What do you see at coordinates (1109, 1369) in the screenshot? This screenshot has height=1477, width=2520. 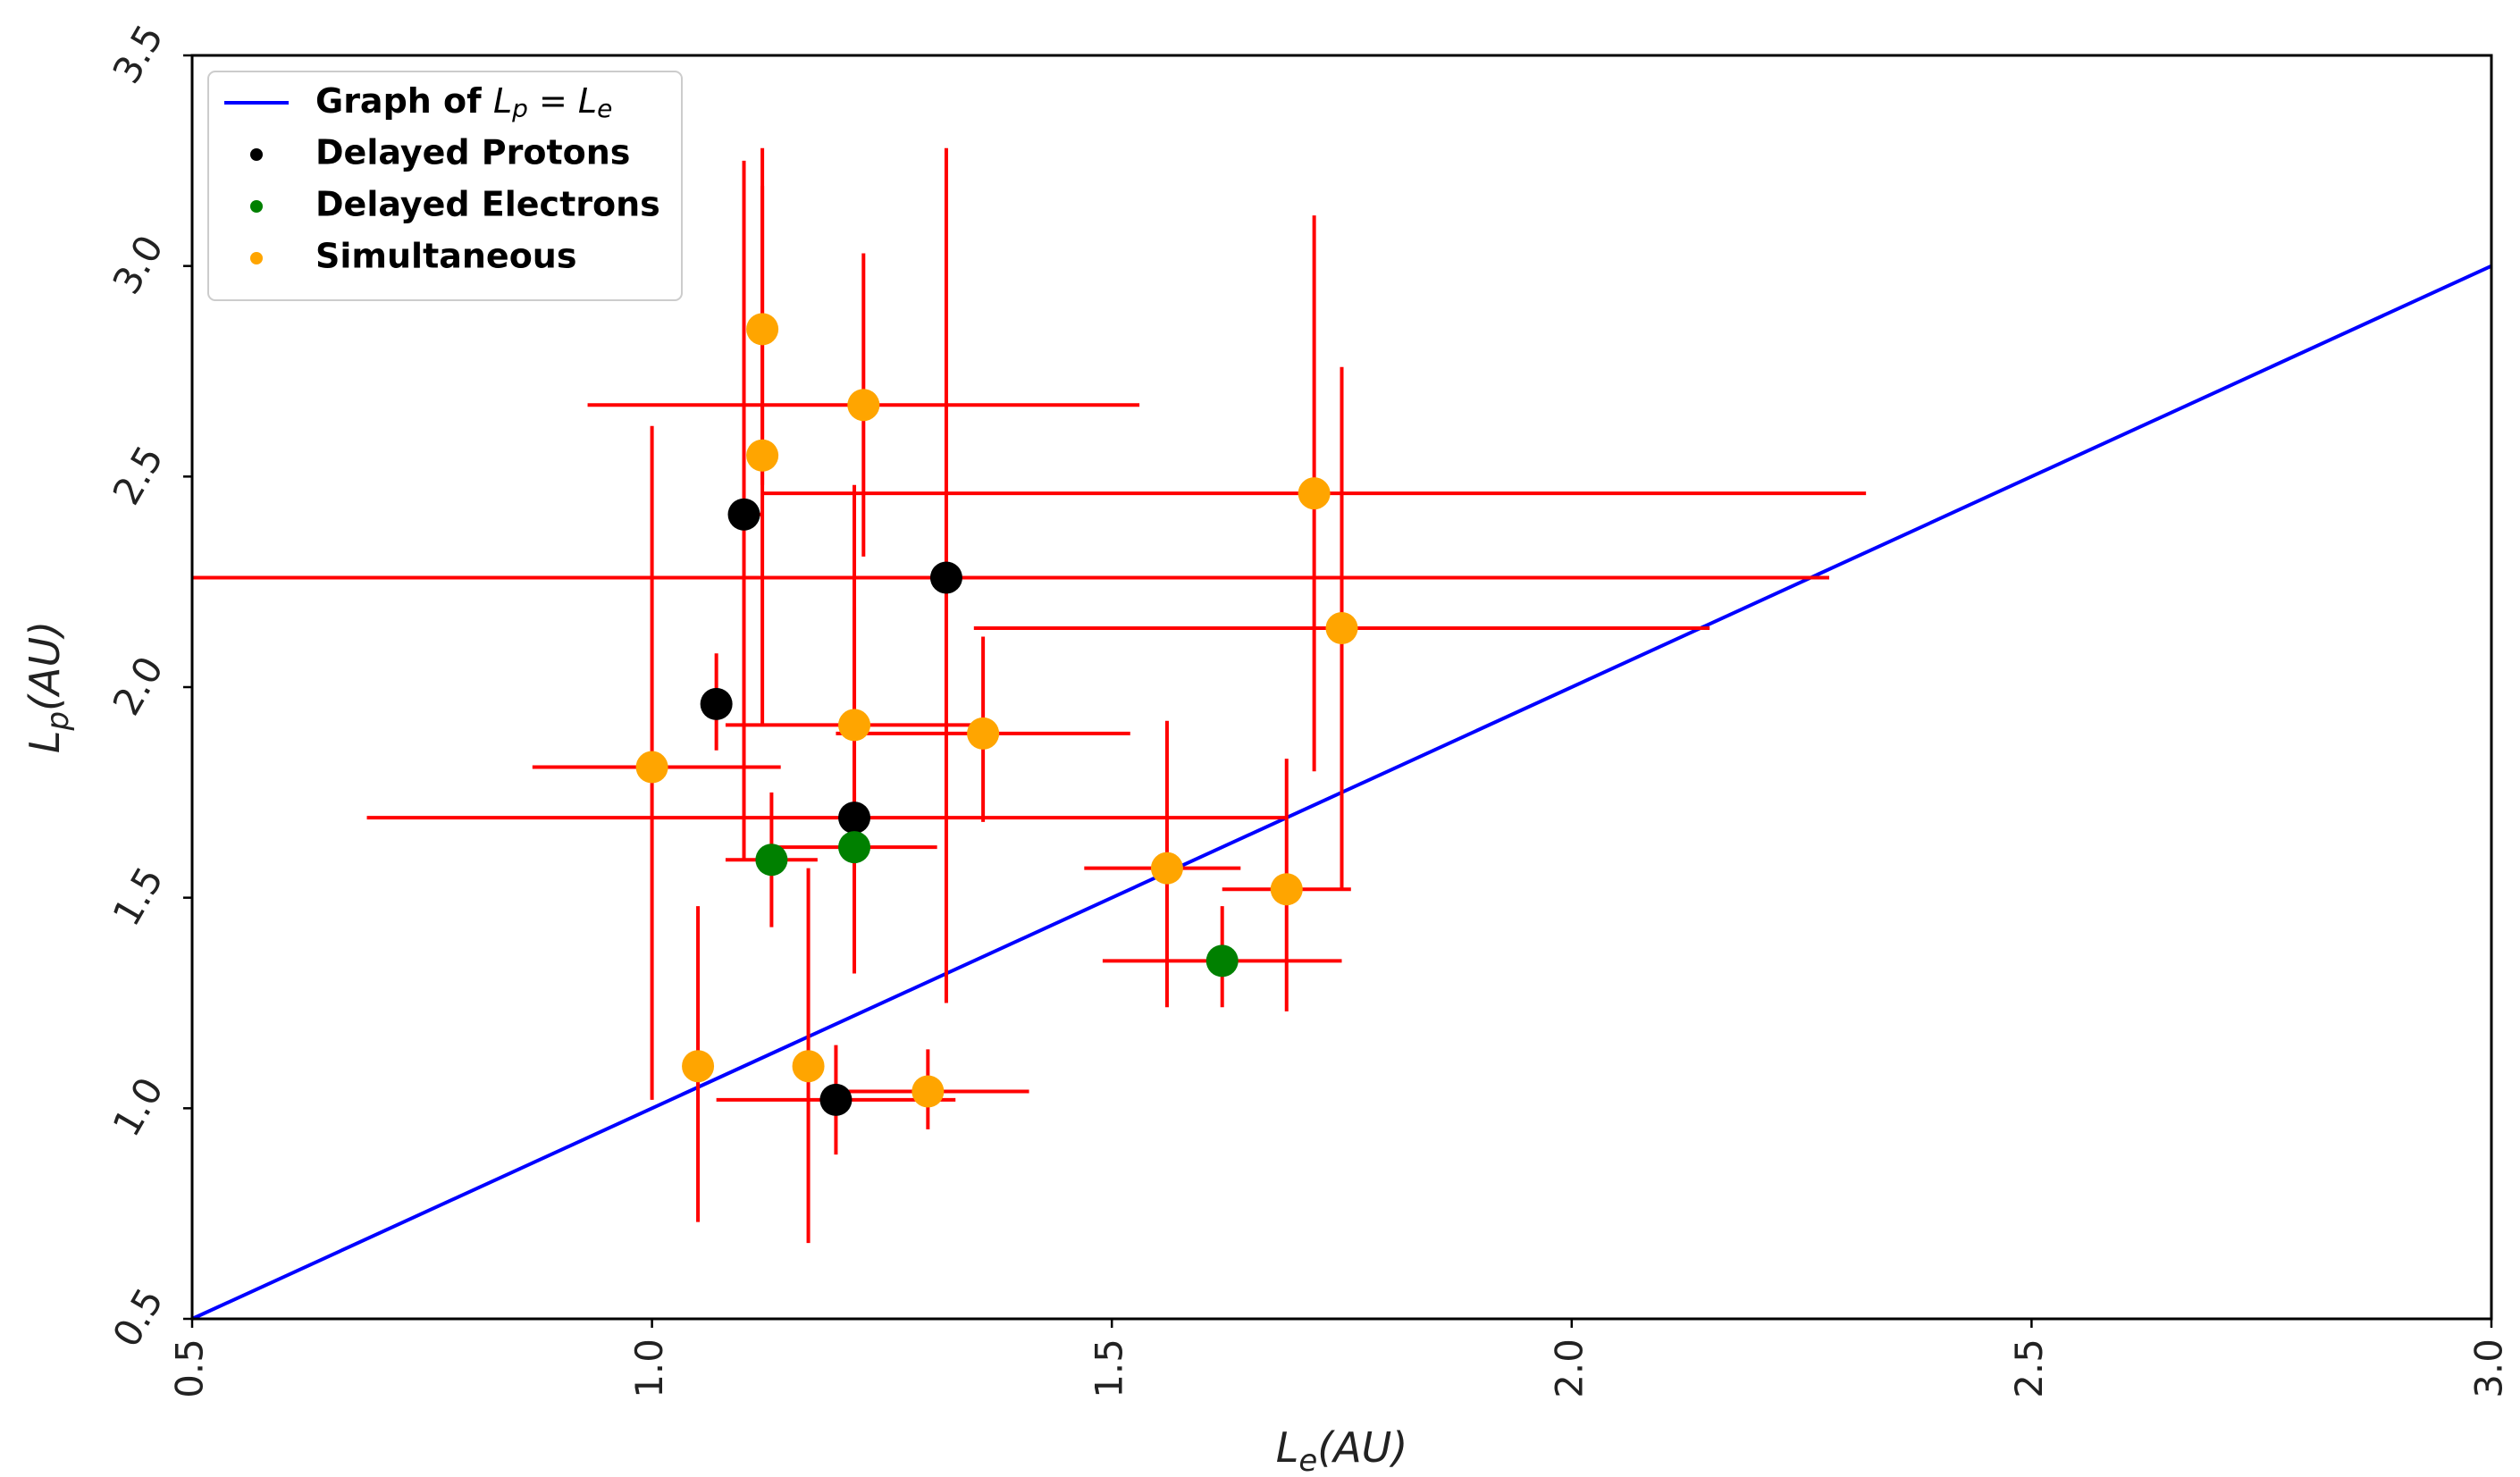 I see `x-tick-label: 1.5` at bounding box center [1109, 1369].